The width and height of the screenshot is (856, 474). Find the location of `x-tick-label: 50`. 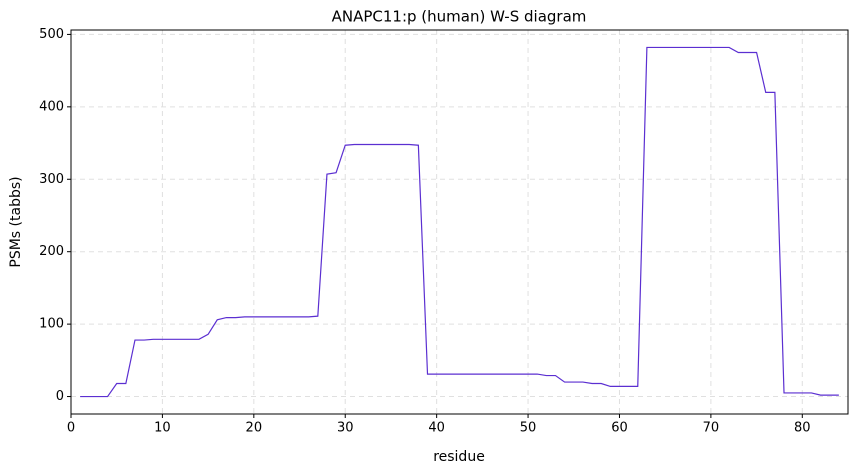

x-tick-label: 50 is located at coordinates (528, 428).